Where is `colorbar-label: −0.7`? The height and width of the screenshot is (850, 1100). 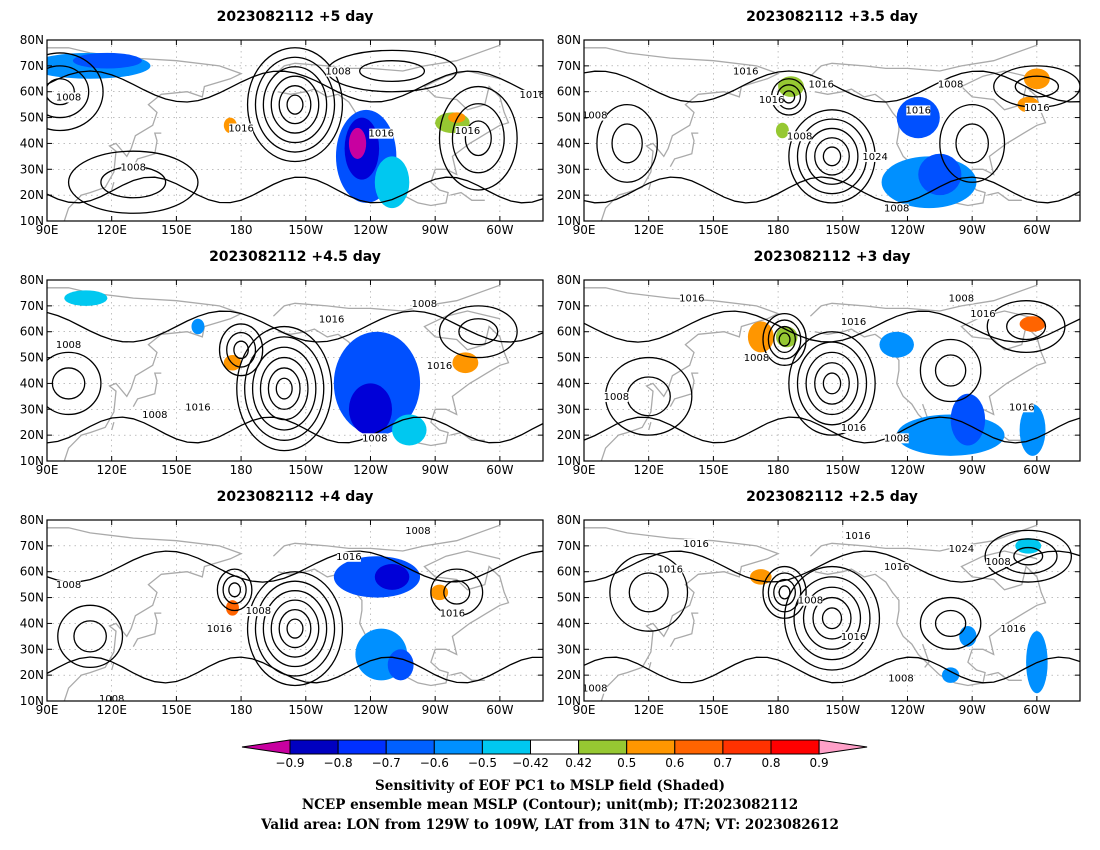 colorbar-label: −0.7 is located at coordinates (386, 763).